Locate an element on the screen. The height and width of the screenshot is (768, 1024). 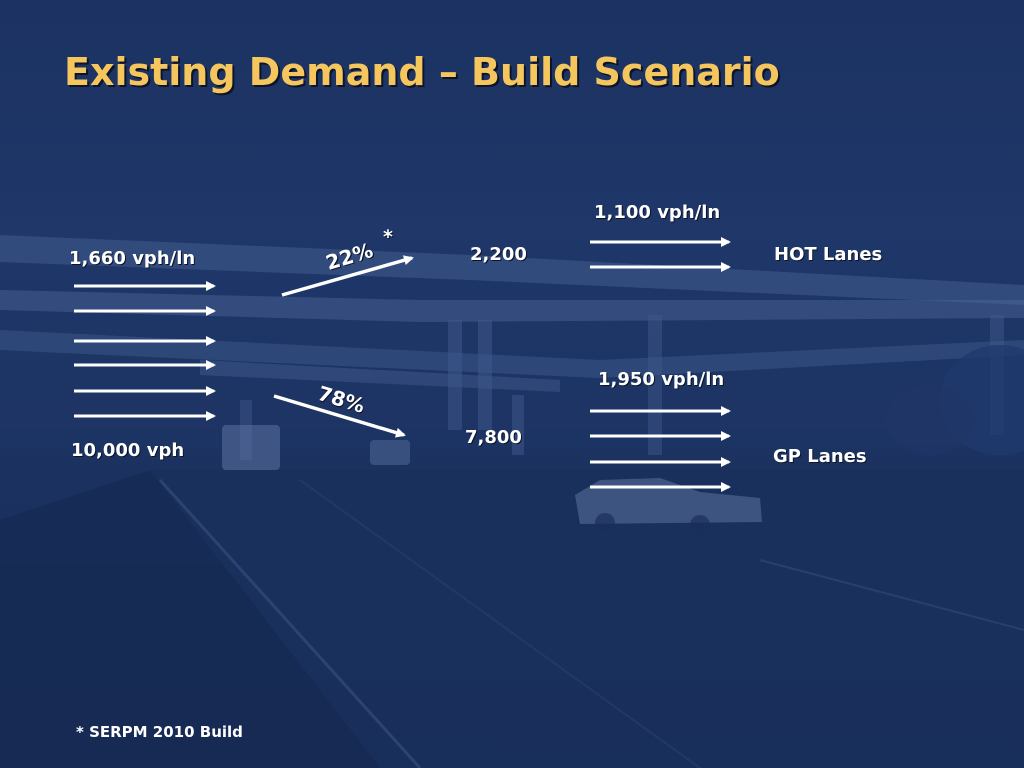
hot-per-lane-label: 1,100 vph/ln is located at coordinates (657, 212).